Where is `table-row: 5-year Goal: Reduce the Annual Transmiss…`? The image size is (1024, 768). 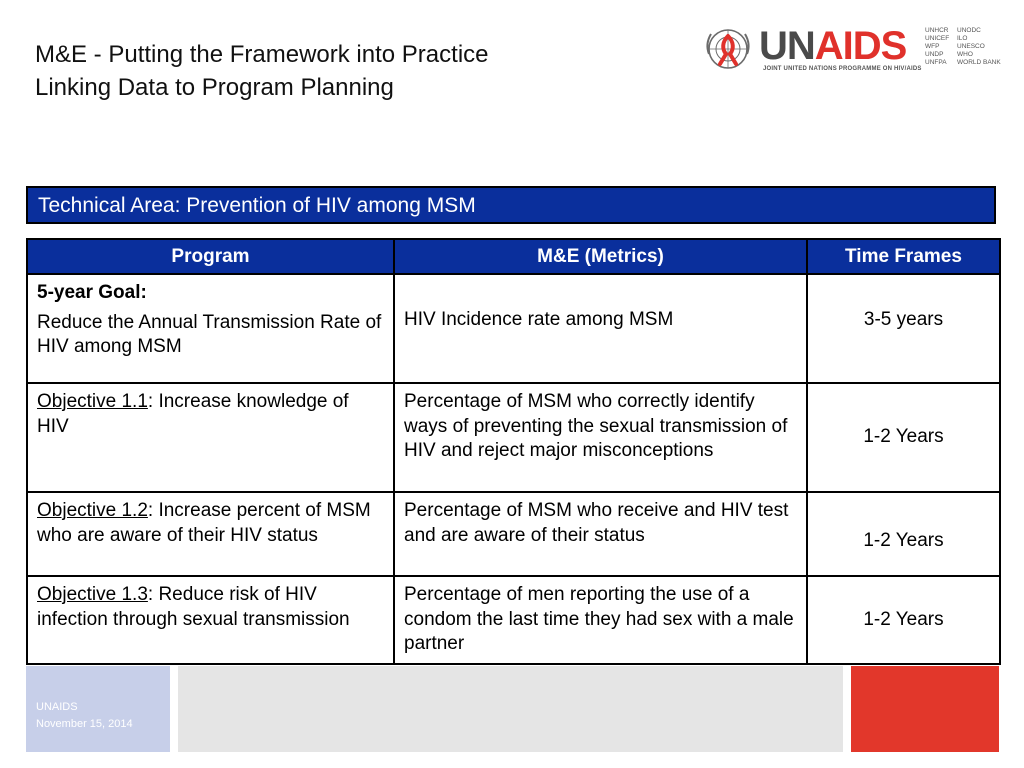
table-row: 5-year Goal: Reduce the Annual Transmiss… is located at coordinates (513, 328).